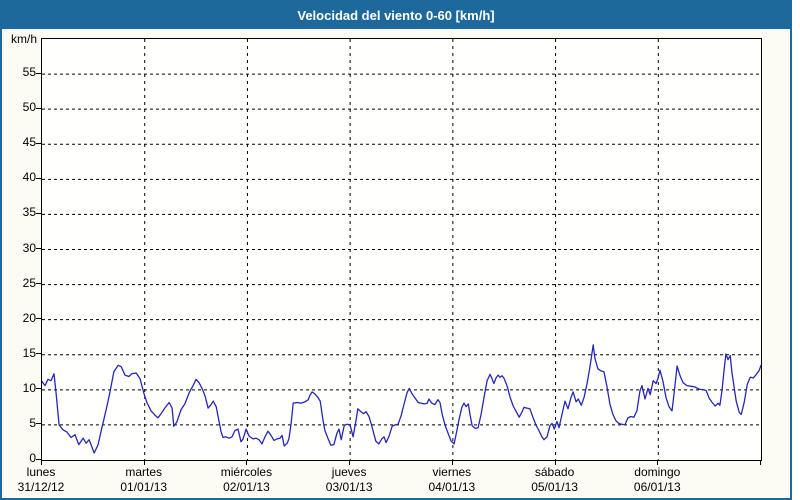 The width and height of the screenshot is (800, 500). I want to click on day-date: 05/01/13, so click(554, 487).